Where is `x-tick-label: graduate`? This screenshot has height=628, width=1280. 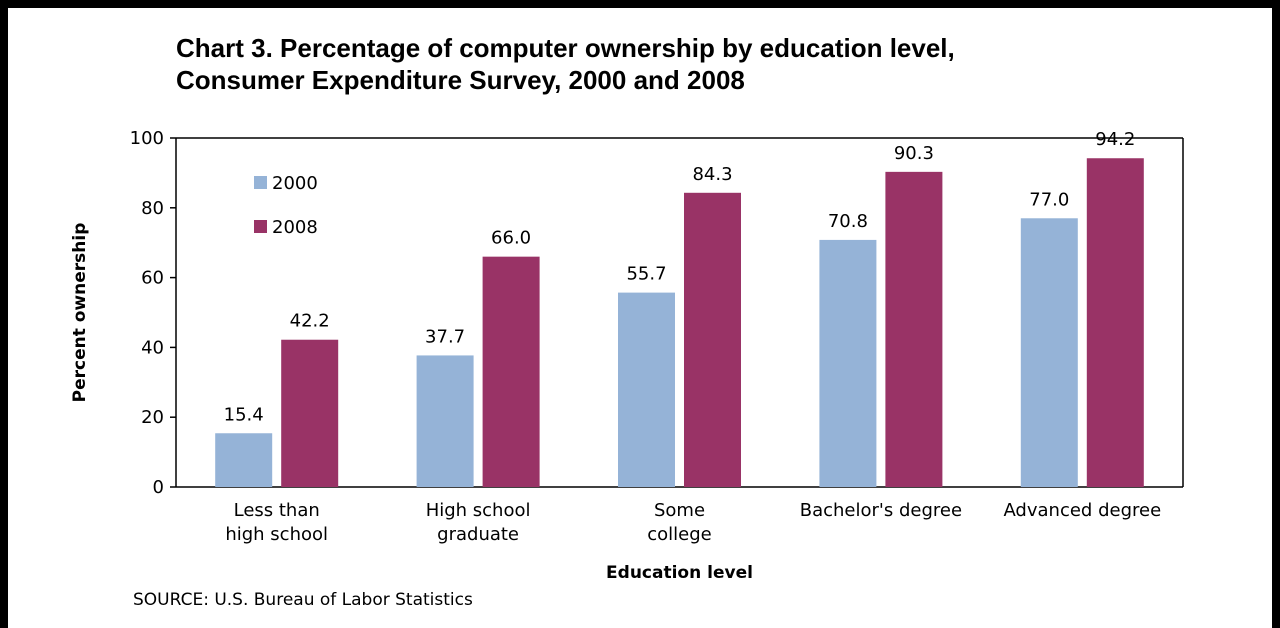 x-tick-label: graduate is located at coordinates (478, 534).